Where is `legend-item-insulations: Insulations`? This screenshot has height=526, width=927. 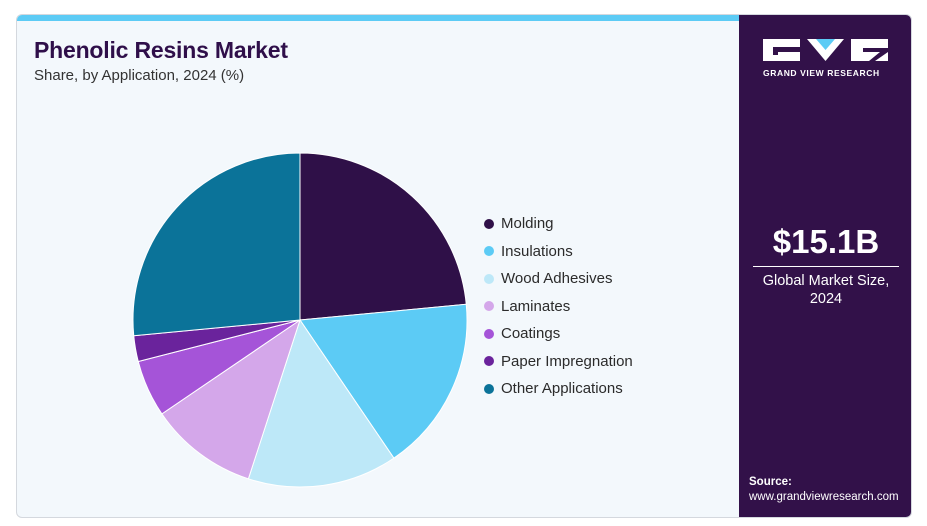 legend-item-insulations: Insulations is located at coordinates (558, 252).